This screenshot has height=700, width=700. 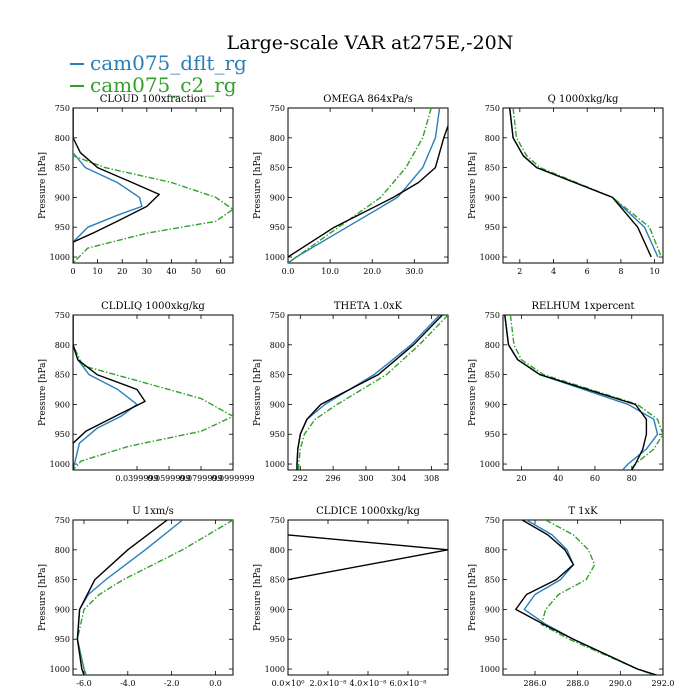 What do you see at coordinates (368, 99) in the screenshot?
I see `panel-title: OMEGA 864xPa/s` at bounding box center [368, 99].